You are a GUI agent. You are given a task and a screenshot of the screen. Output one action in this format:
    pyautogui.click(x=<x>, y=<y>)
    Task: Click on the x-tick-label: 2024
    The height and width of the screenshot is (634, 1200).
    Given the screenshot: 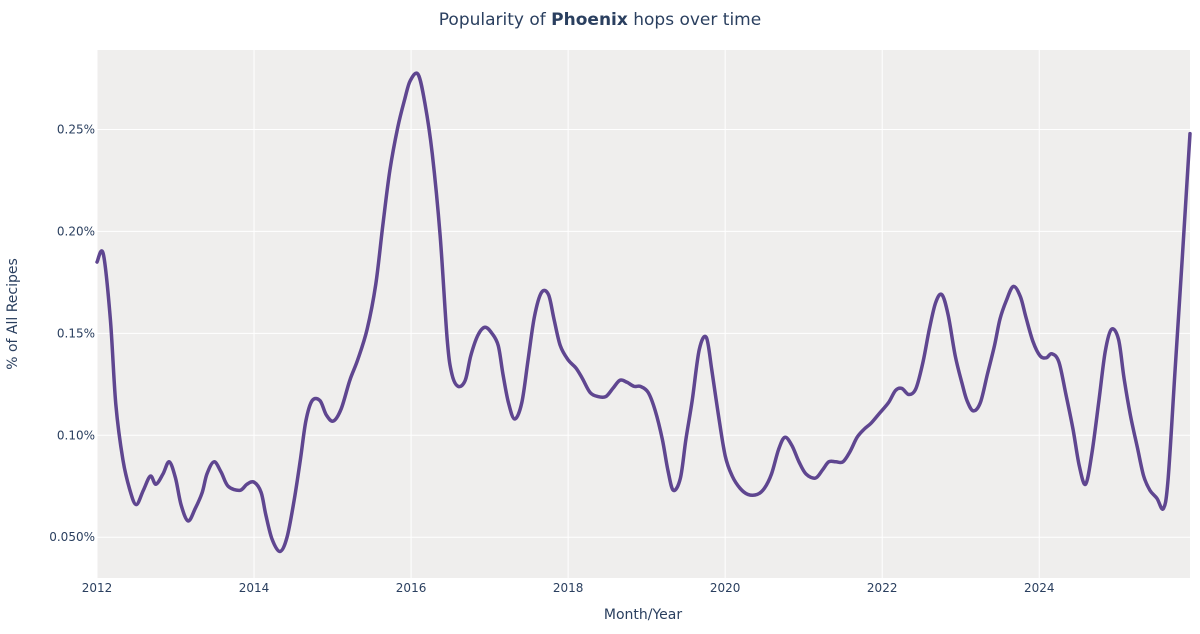 What is the action you would take?
    pyautogui.click(x=1039, y=588)
    